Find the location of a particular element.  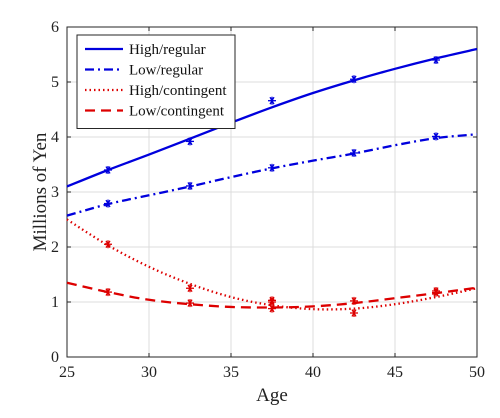

y-tick-label: 2 is located at coordinates (55, 247).